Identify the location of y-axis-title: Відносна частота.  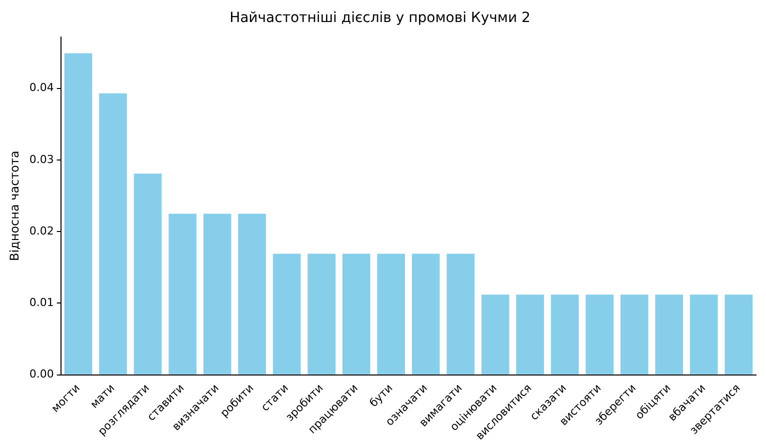
(14, 206).